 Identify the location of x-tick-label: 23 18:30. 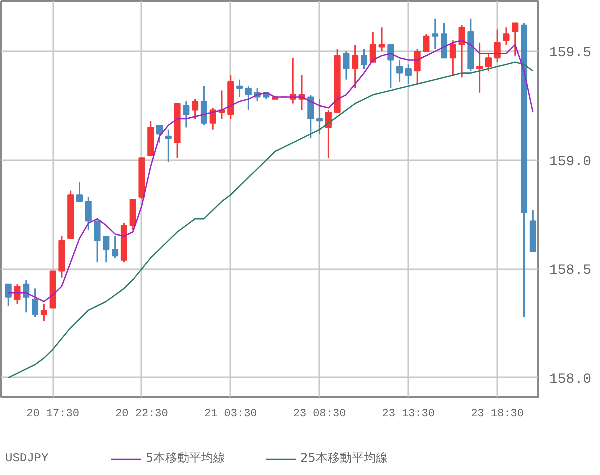
(497, 414).